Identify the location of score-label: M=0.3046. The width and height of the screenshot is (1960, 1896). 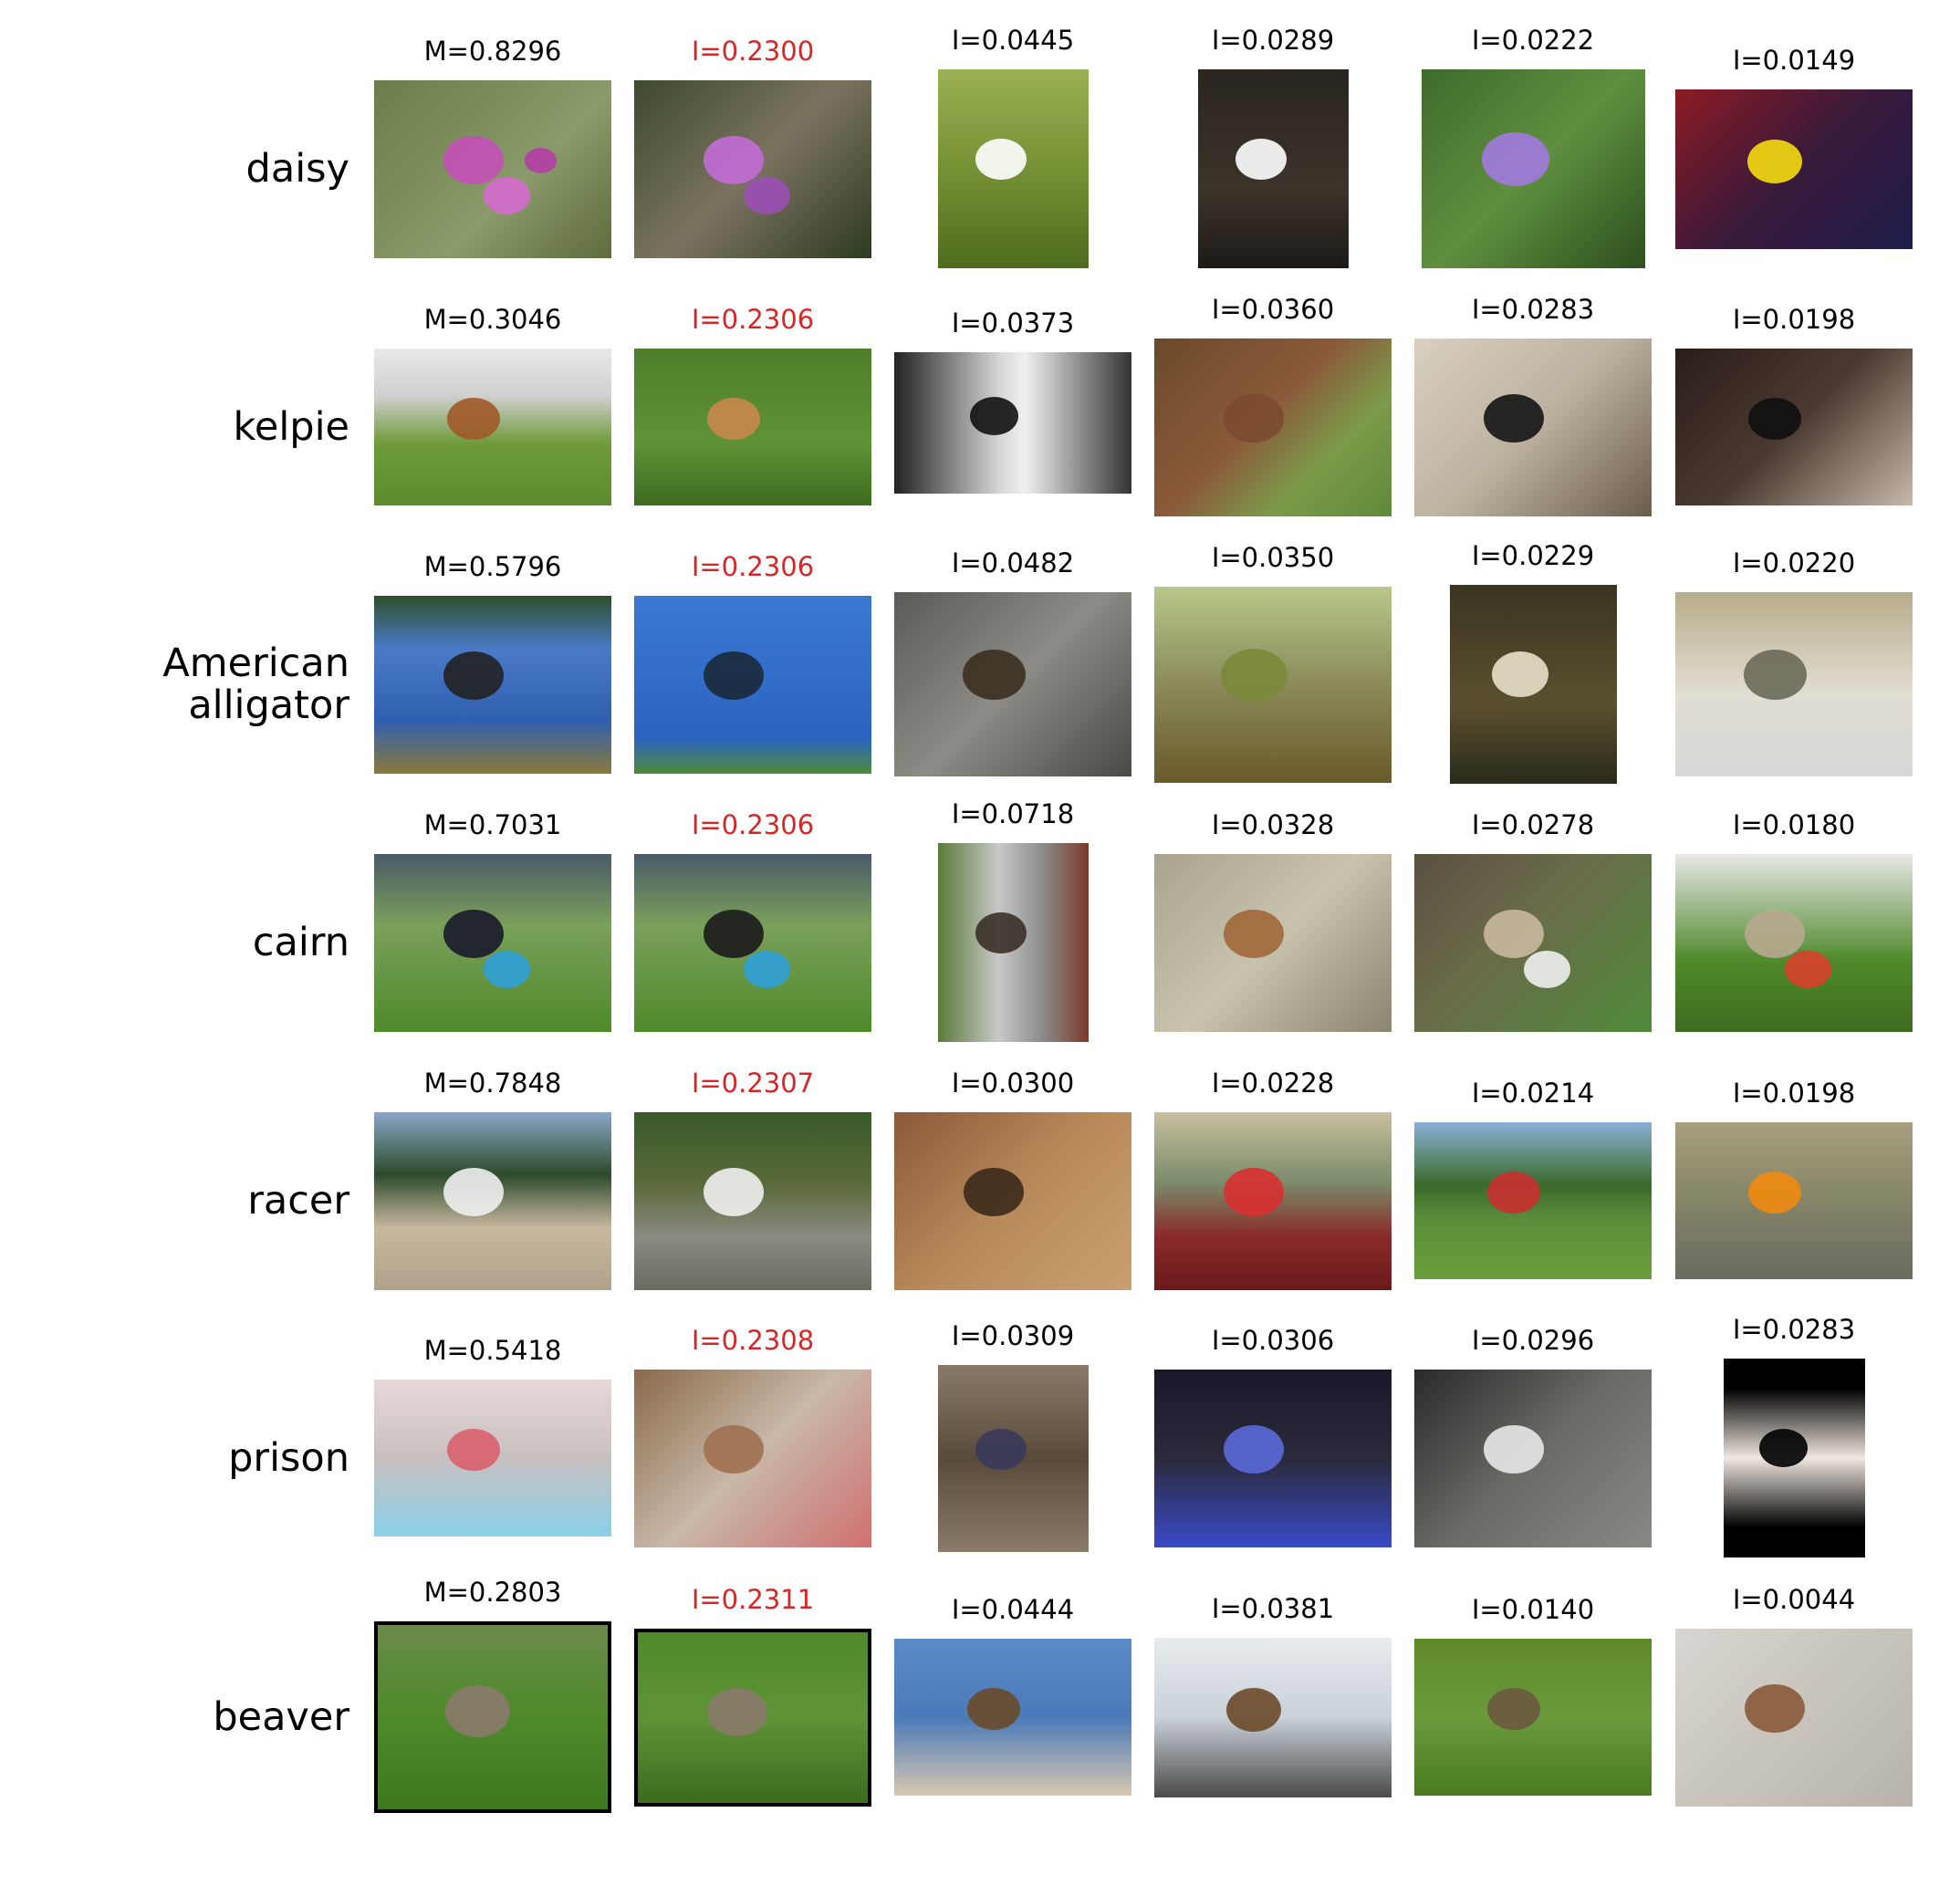
(492, 319).